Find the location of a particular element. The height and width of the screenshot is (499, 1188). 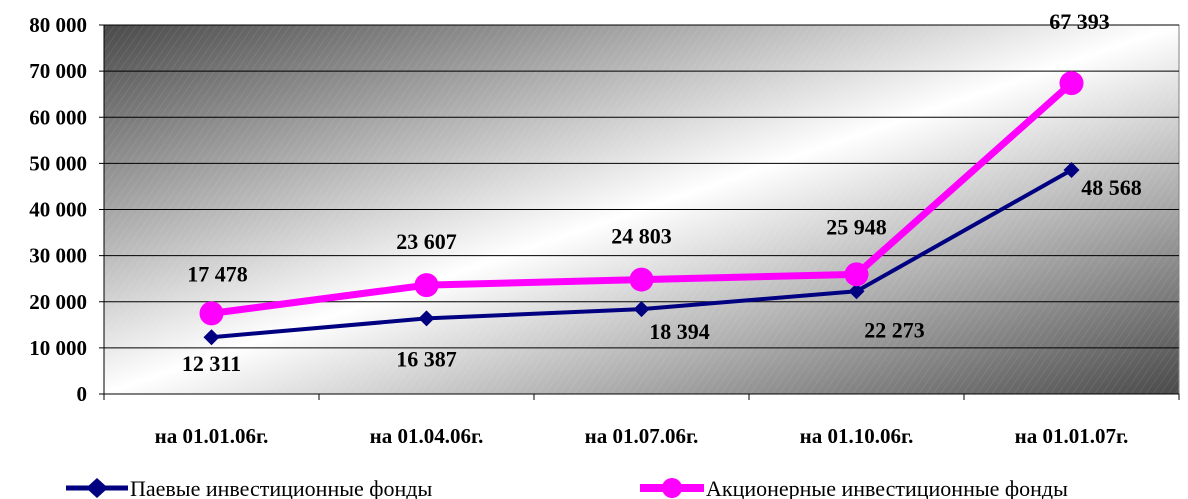

legend-item-aktsionernye: Акционерные инвестиционные фонды is located at coordinates (854, 487).